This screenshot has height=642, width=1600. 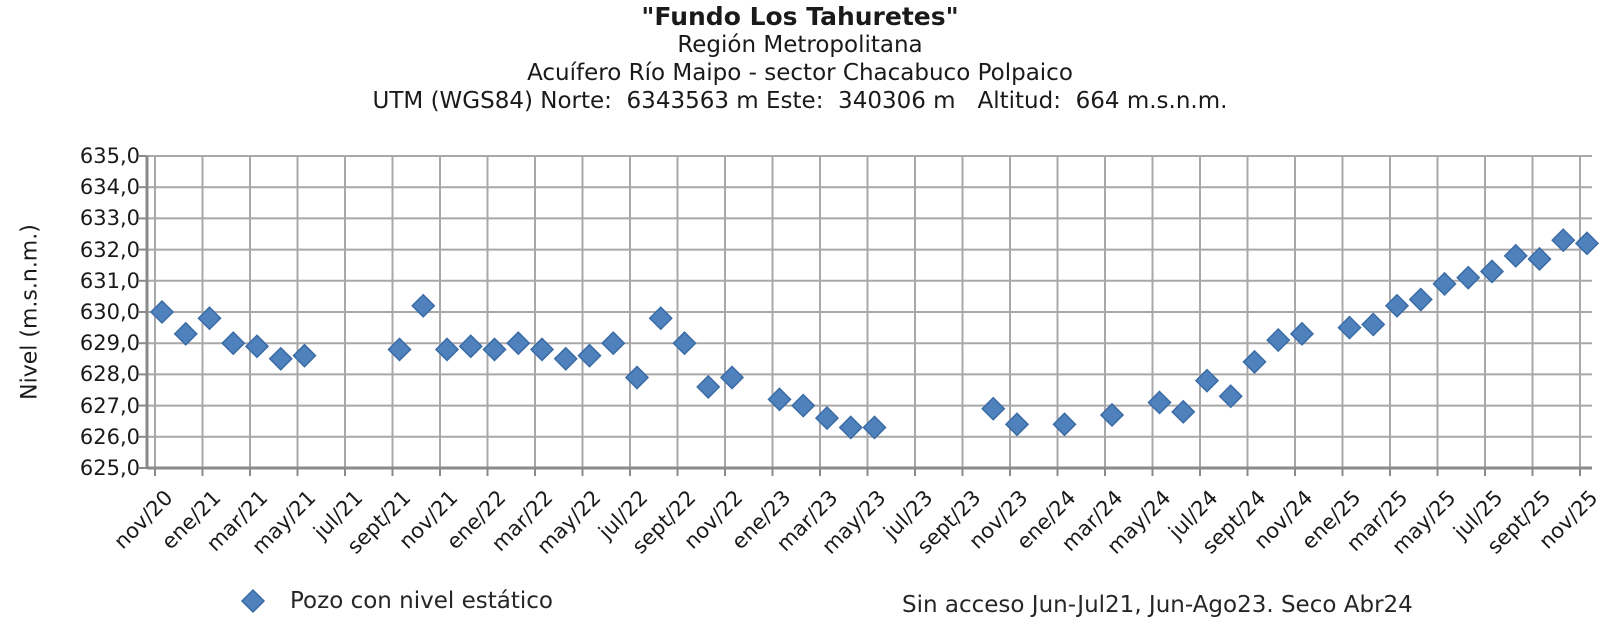 What do you see at coordinates (109, 312) in the screenshot?
I see `y-axis-tick-label: 630,0` at bounding box center [109, 312].